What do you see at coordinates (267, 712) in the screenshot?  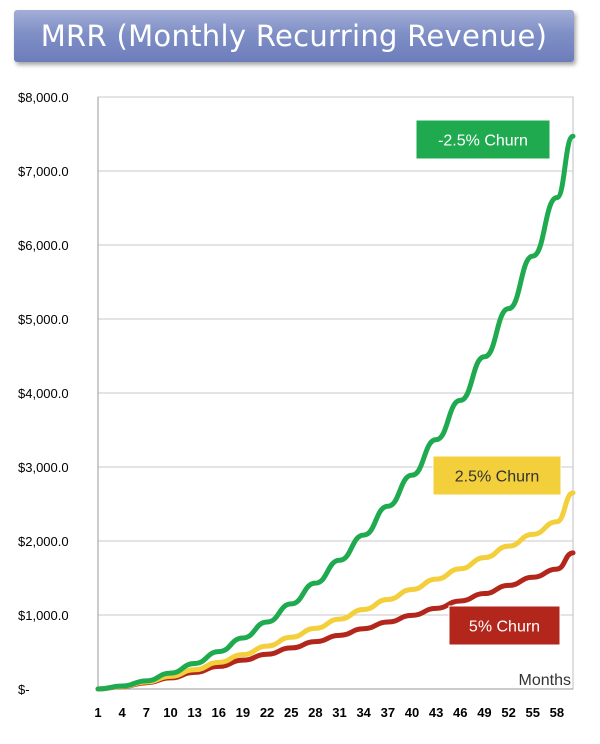 I see `x-tick-label: 22` at bounding box center [267, 712].